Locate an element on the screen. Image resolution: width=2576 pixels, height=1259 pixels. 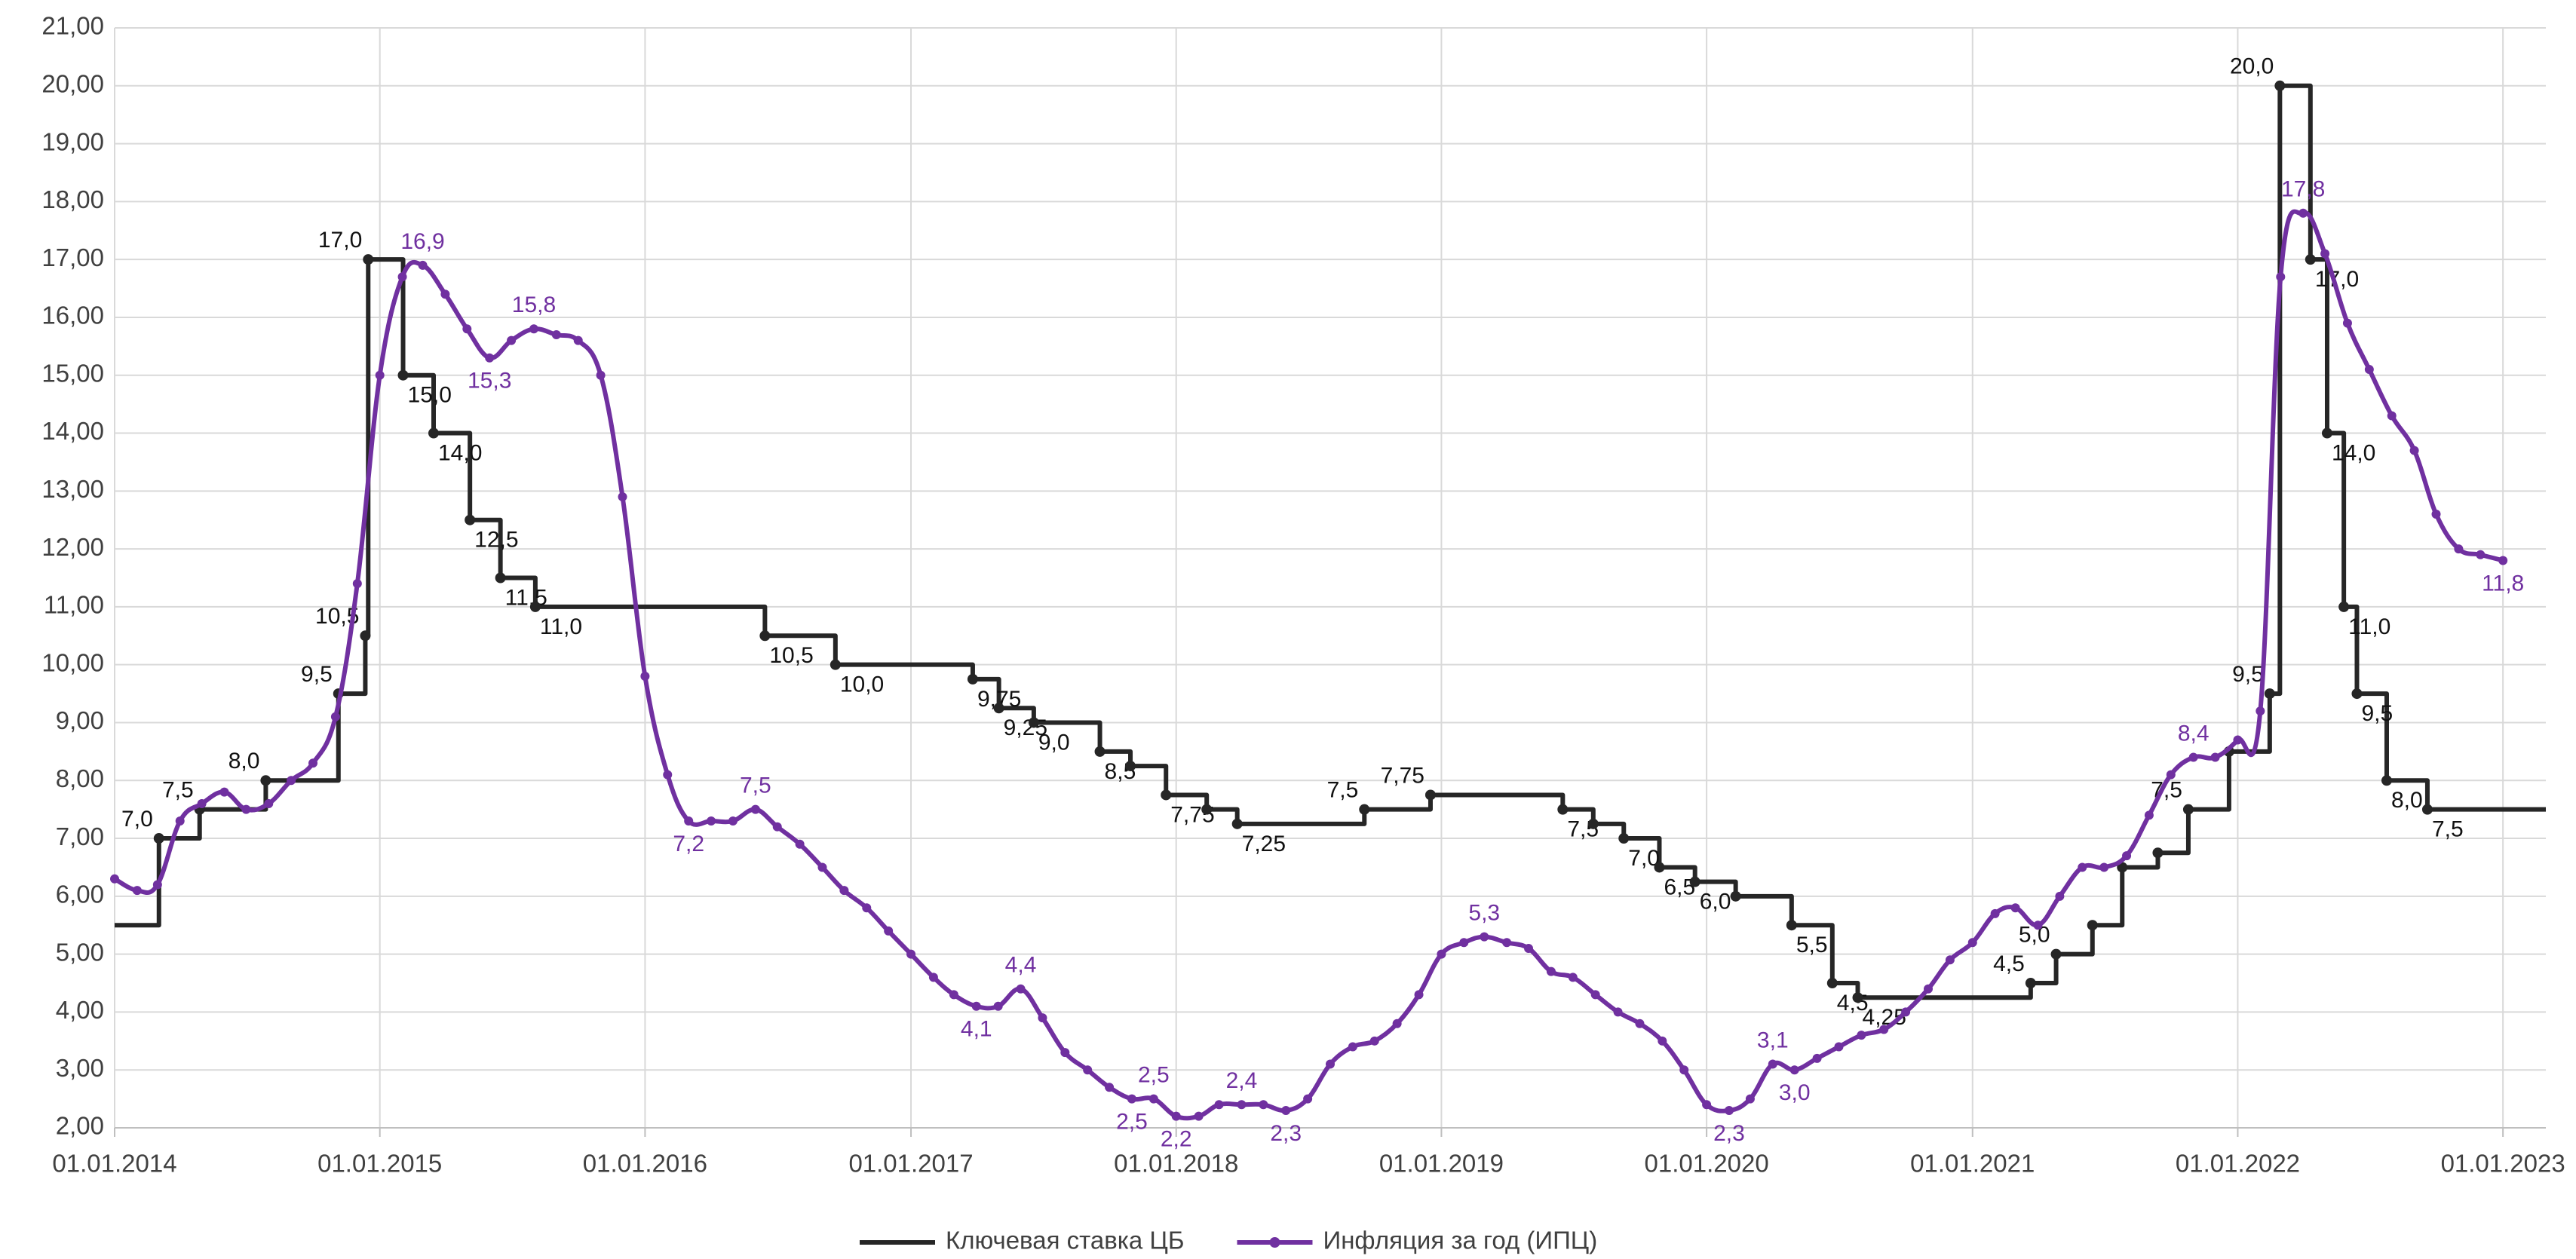
data-label: 2,3 is located at coordinates (1286, 1134).